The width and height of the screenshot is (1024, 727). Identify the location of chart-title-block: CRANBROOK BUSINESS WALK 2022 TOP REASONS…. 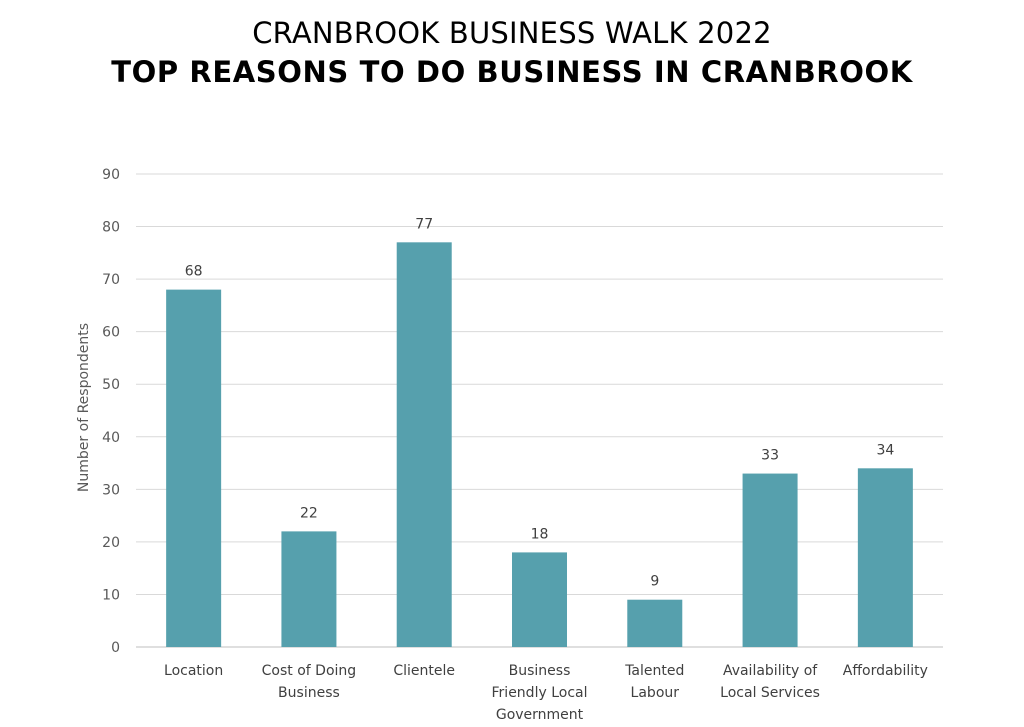
(512, 53).